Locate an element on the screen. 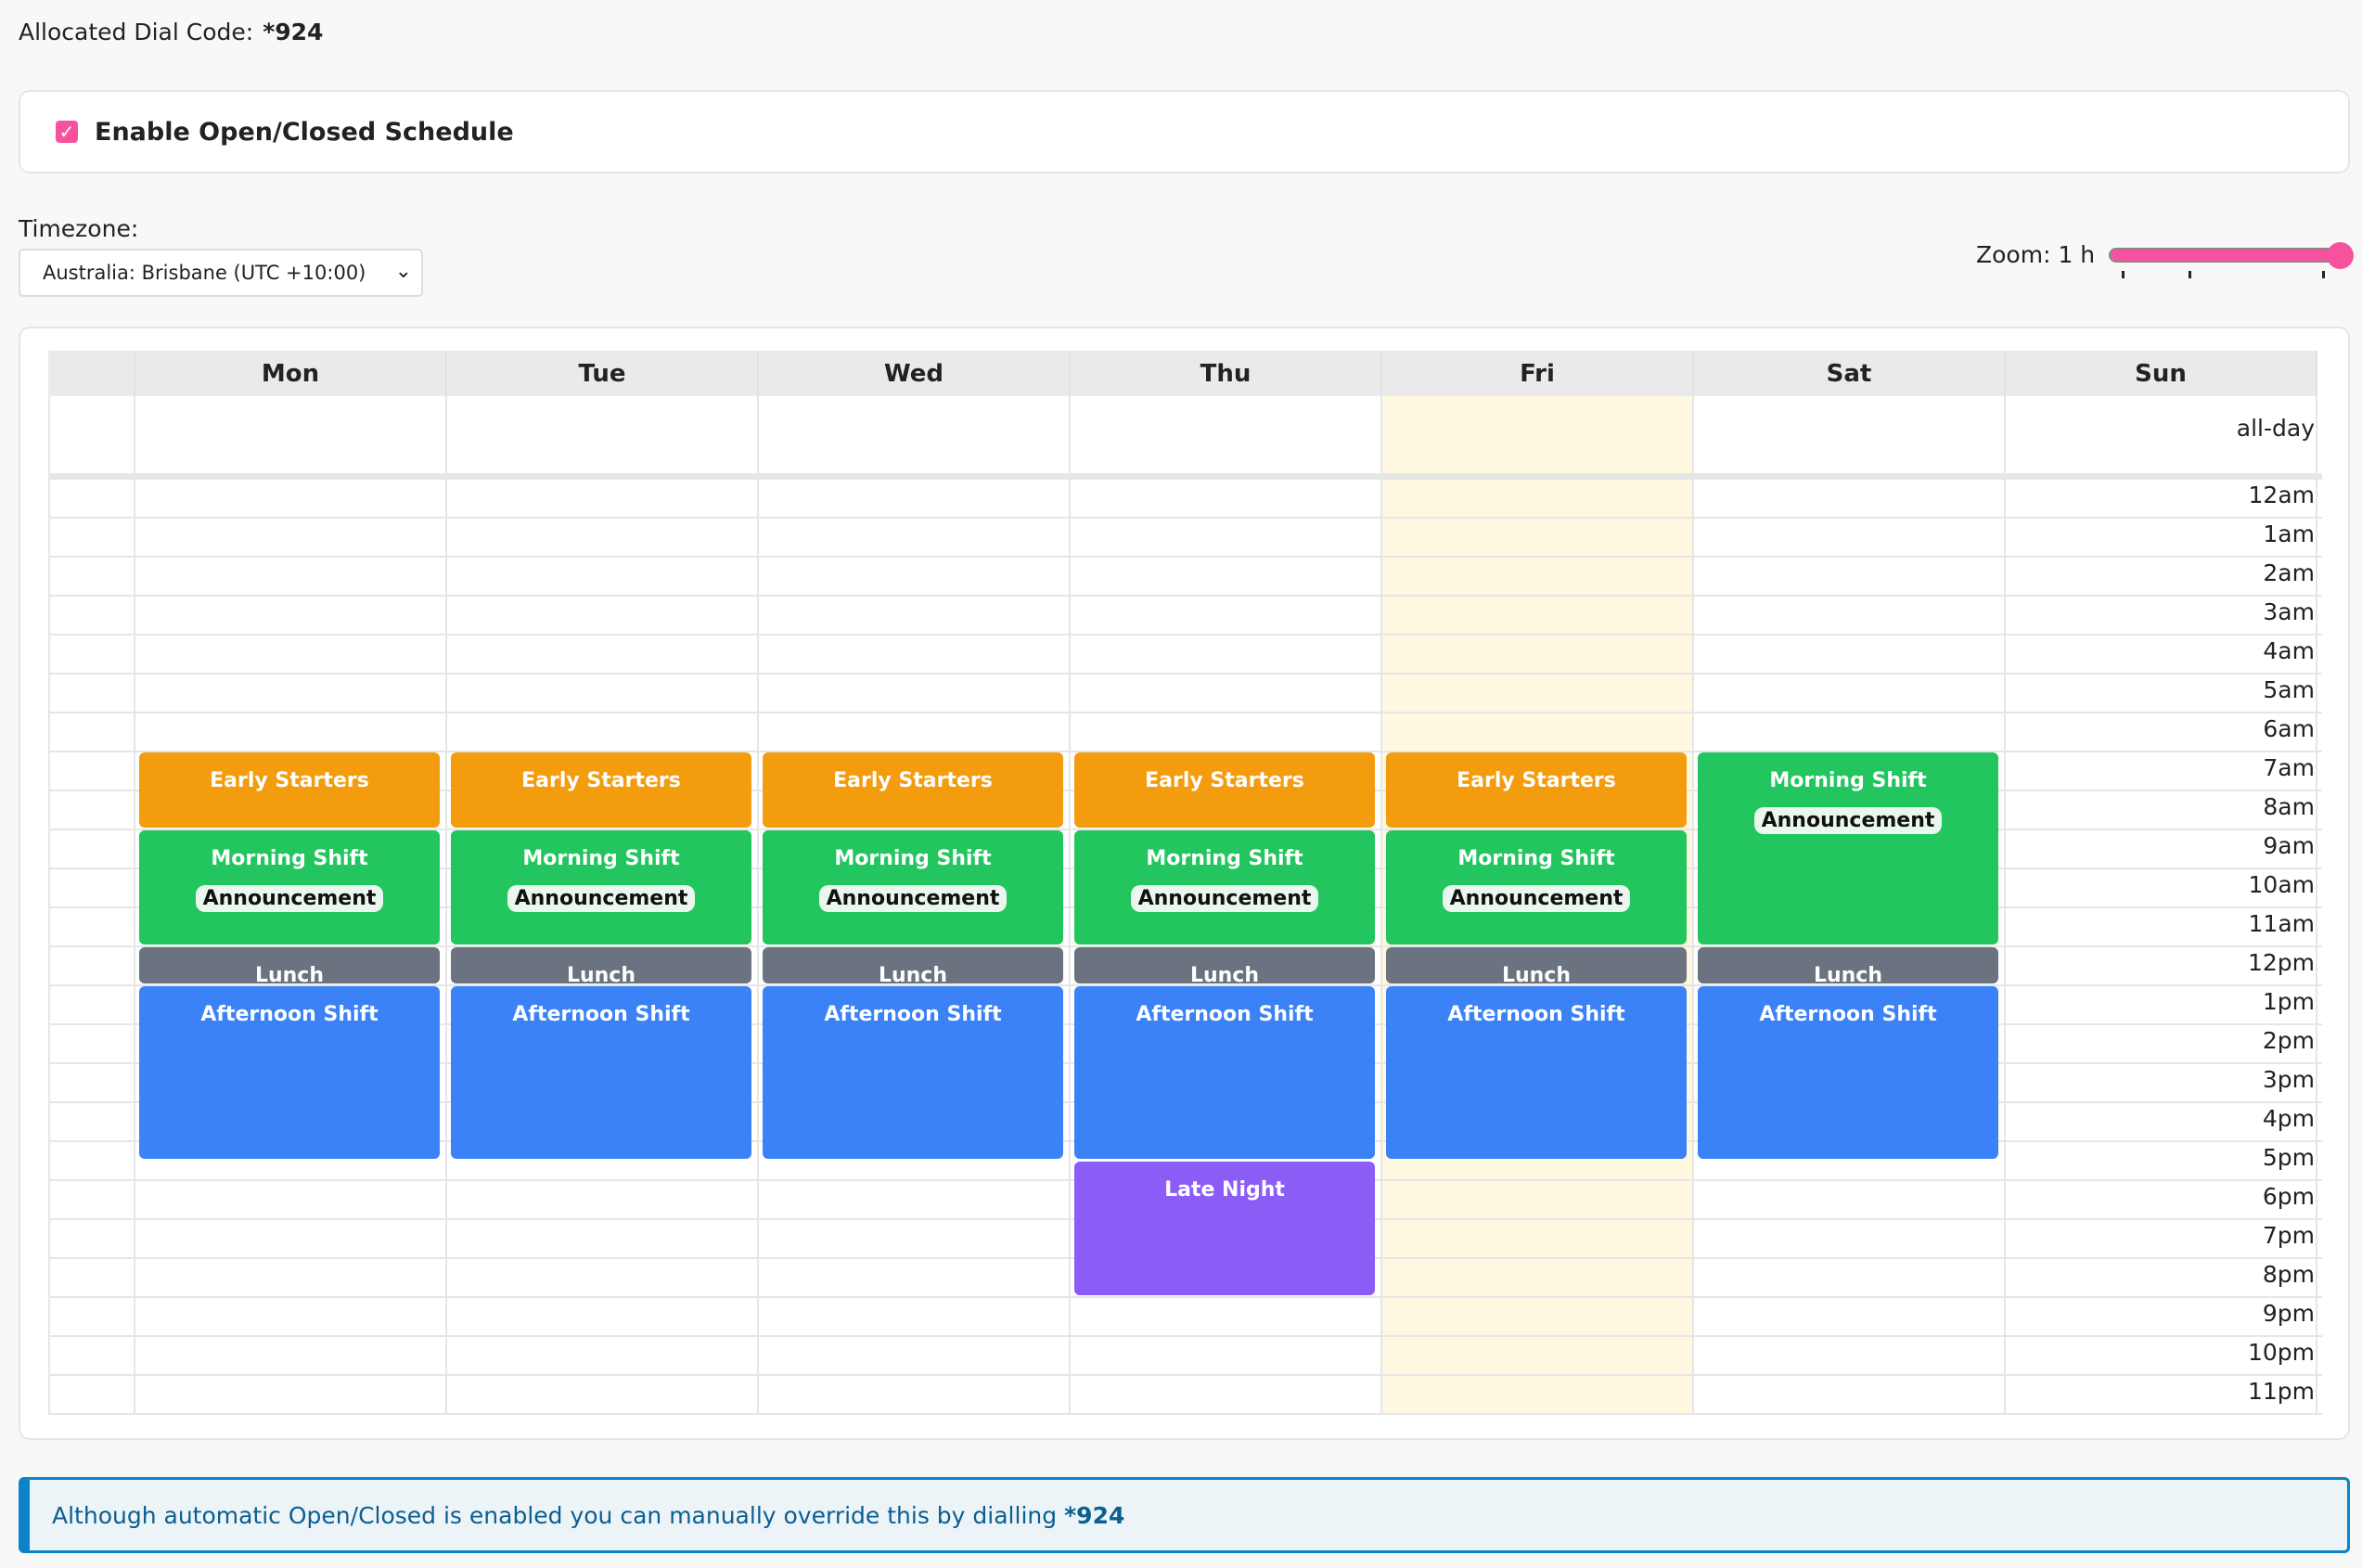 This screenshot has width=2362, height=1568. hour-label: 5am is located at coordinates (2289, 689).